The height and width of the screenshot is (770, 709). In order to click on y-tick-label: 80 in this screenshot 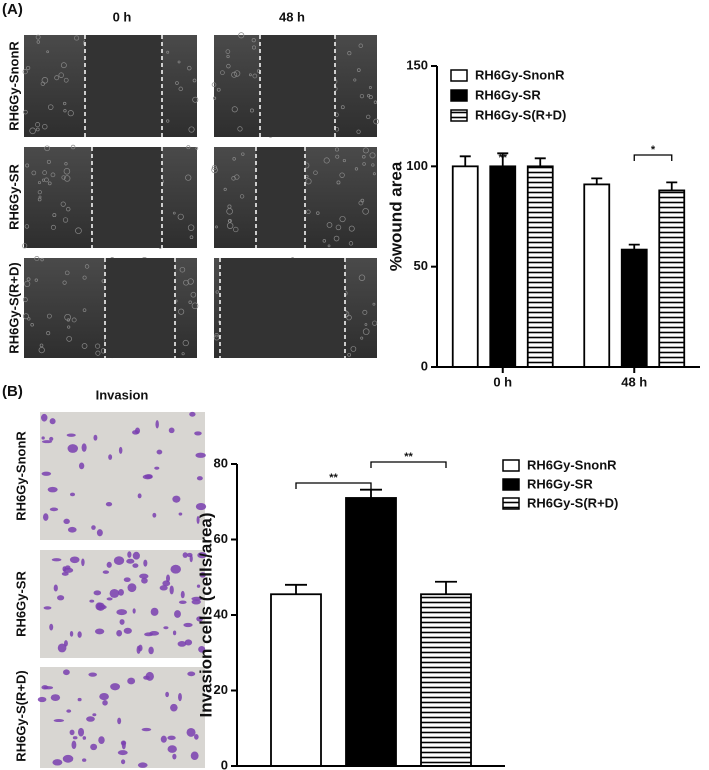, I will do `click(221, 462)`.